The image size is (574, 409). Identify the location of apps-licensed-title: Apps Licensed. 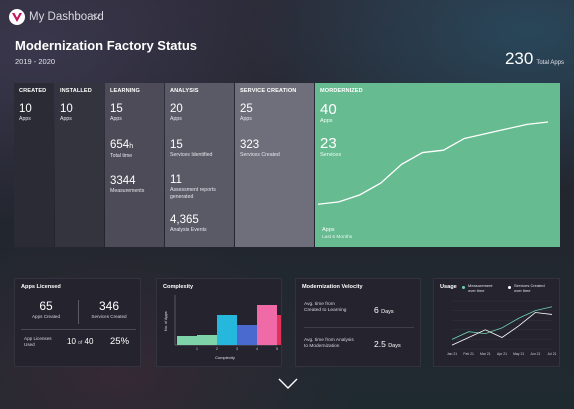
(41, 287).